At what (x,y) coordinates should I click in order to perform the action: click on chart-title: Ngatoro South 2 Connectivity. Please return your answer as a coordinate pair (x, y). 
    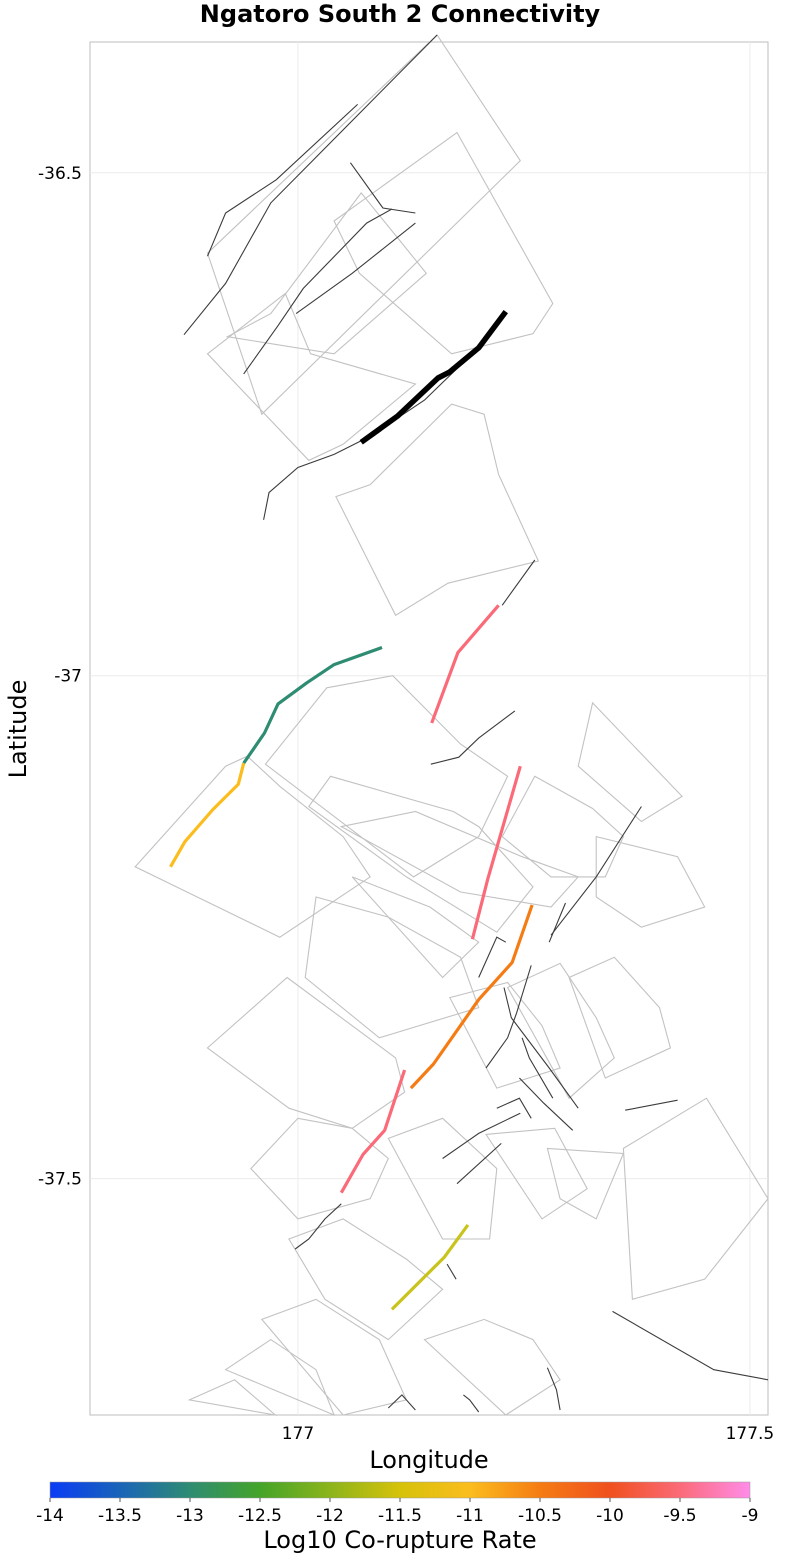
    Looking at the image, I should click on (400, 14).